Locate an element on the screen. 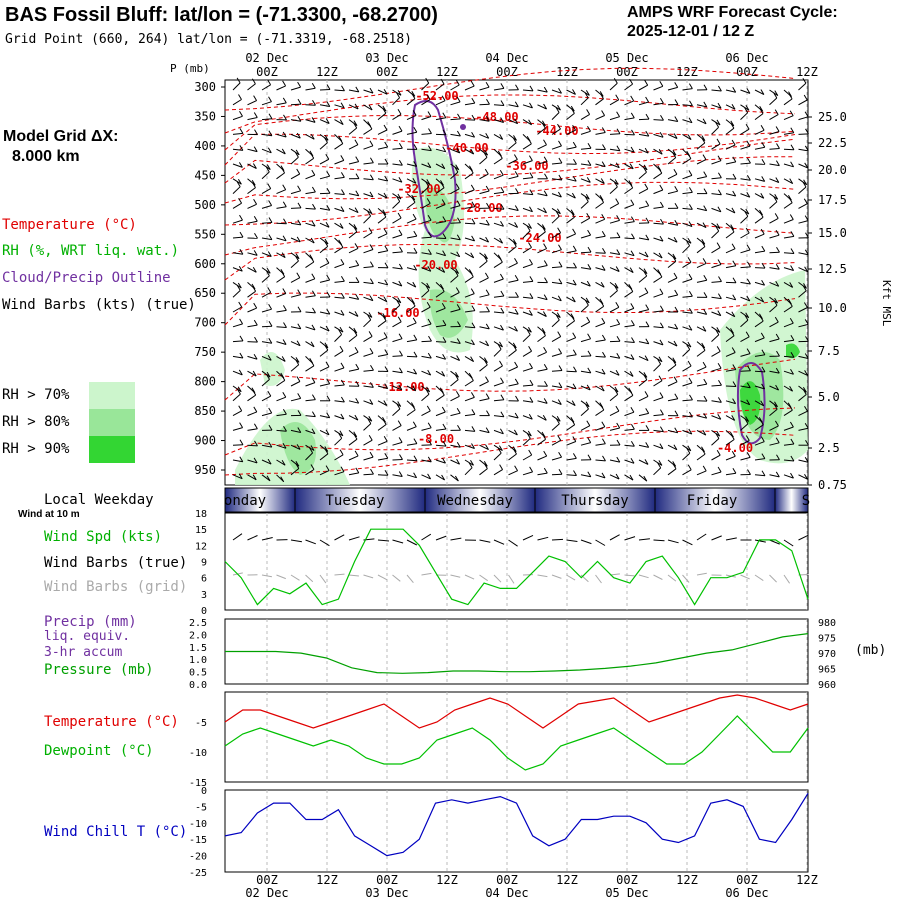  panel-tick-label: 15 is located at coordinates (201, 530).